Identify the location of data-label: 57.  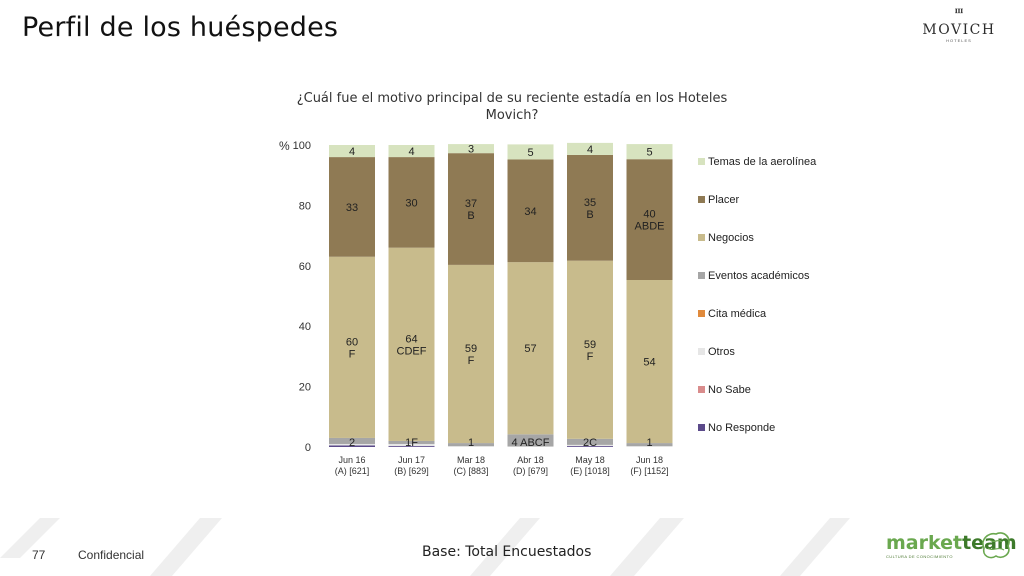
(530, 349).